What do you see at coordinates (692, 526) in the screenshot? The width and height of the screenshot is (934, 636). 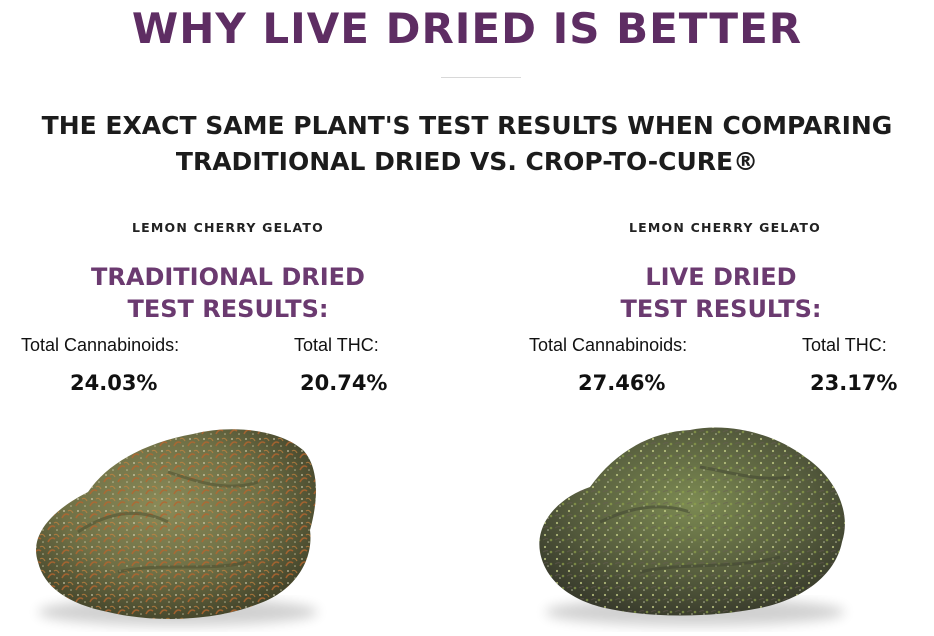 I see `live-dried-bud-image` at bounding box center [692, 526].